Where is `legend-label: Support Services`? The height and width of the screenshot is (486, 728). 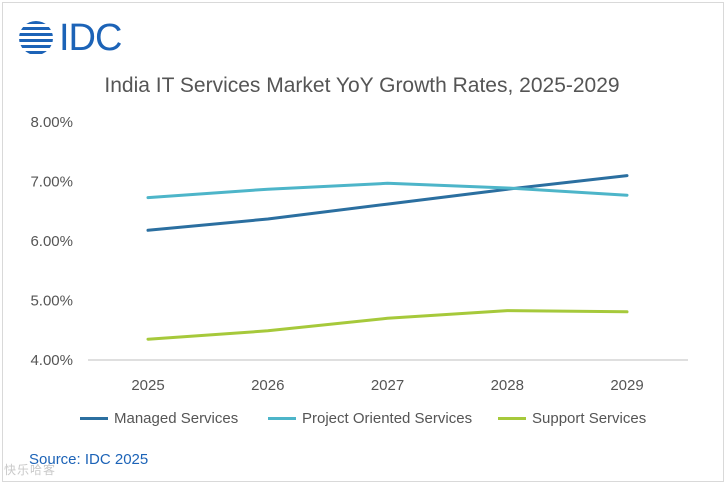 legend-label: Support Services is located at coordinates (589, 418).